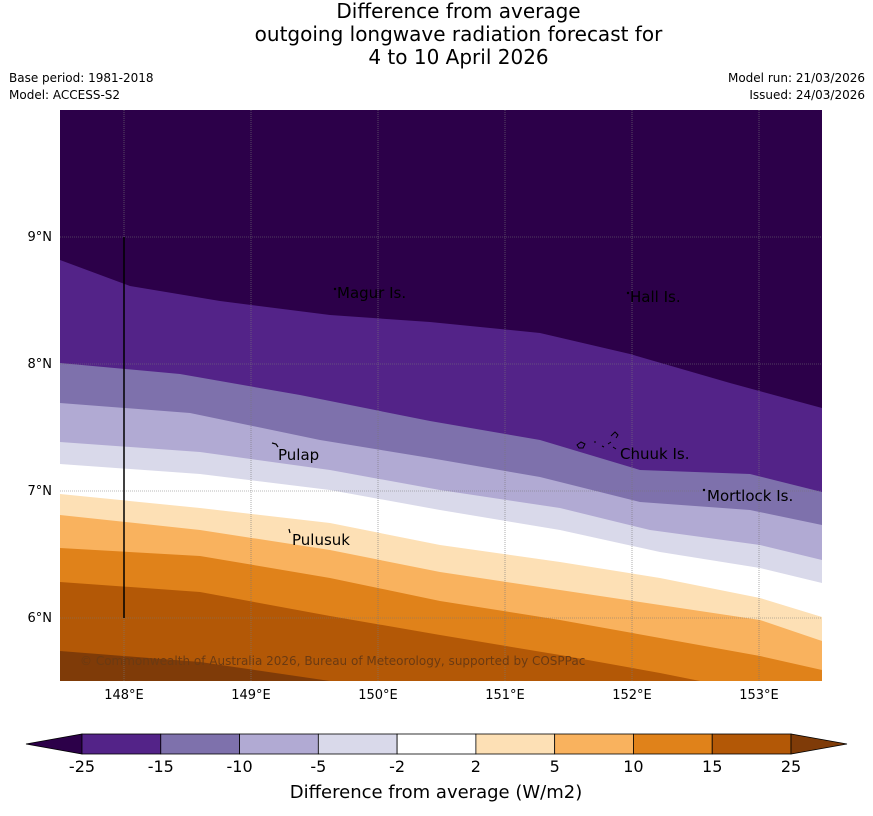 This screenshot has height=816, width=873. I want to click on title-line-1: Difference from average, so click(458, 11).